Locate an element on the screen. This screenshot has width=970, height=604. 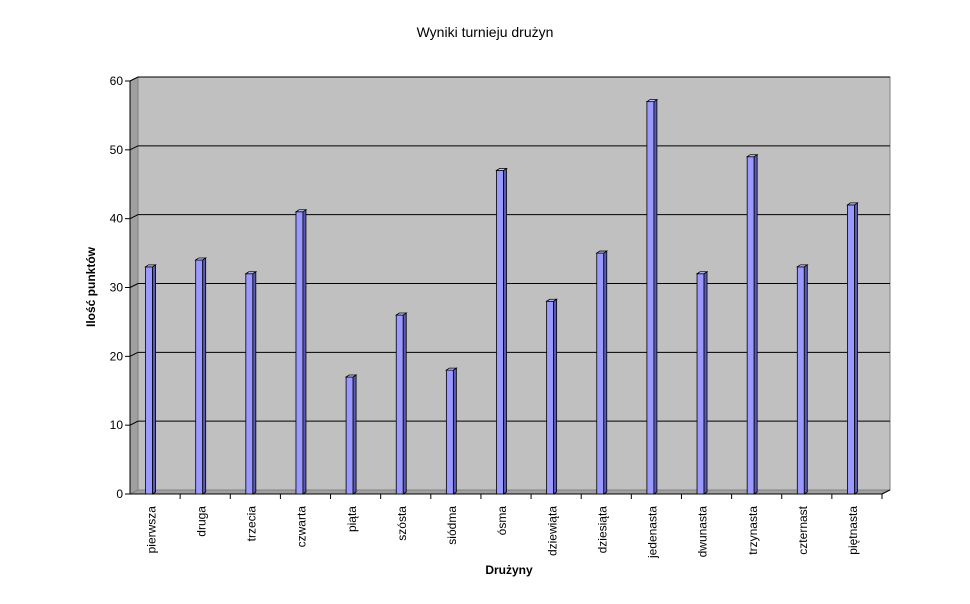
x-tick-label: dwunasta is located at coordinates (703, 532).